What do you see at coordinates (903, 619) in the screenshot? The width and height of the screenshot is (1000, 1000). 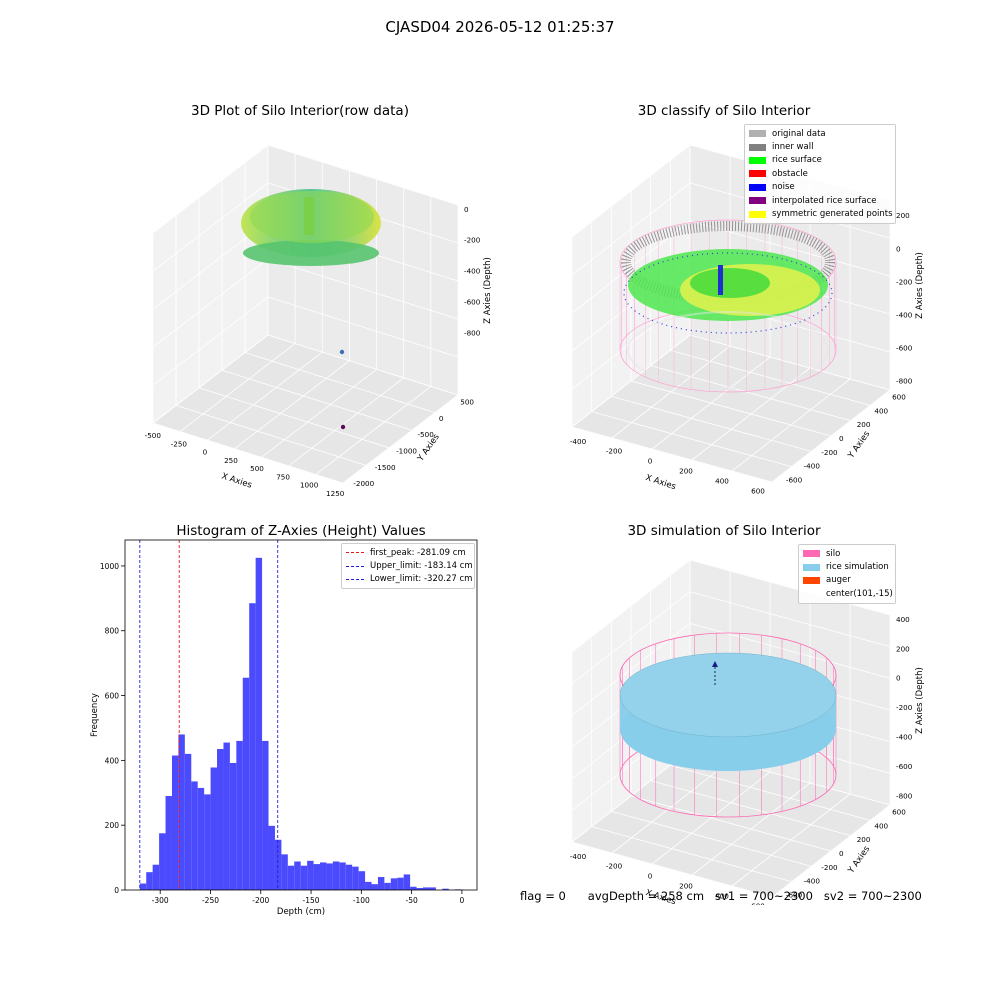 I see `simulation-z-tick-label: 400` at bounding box center [903, 619].